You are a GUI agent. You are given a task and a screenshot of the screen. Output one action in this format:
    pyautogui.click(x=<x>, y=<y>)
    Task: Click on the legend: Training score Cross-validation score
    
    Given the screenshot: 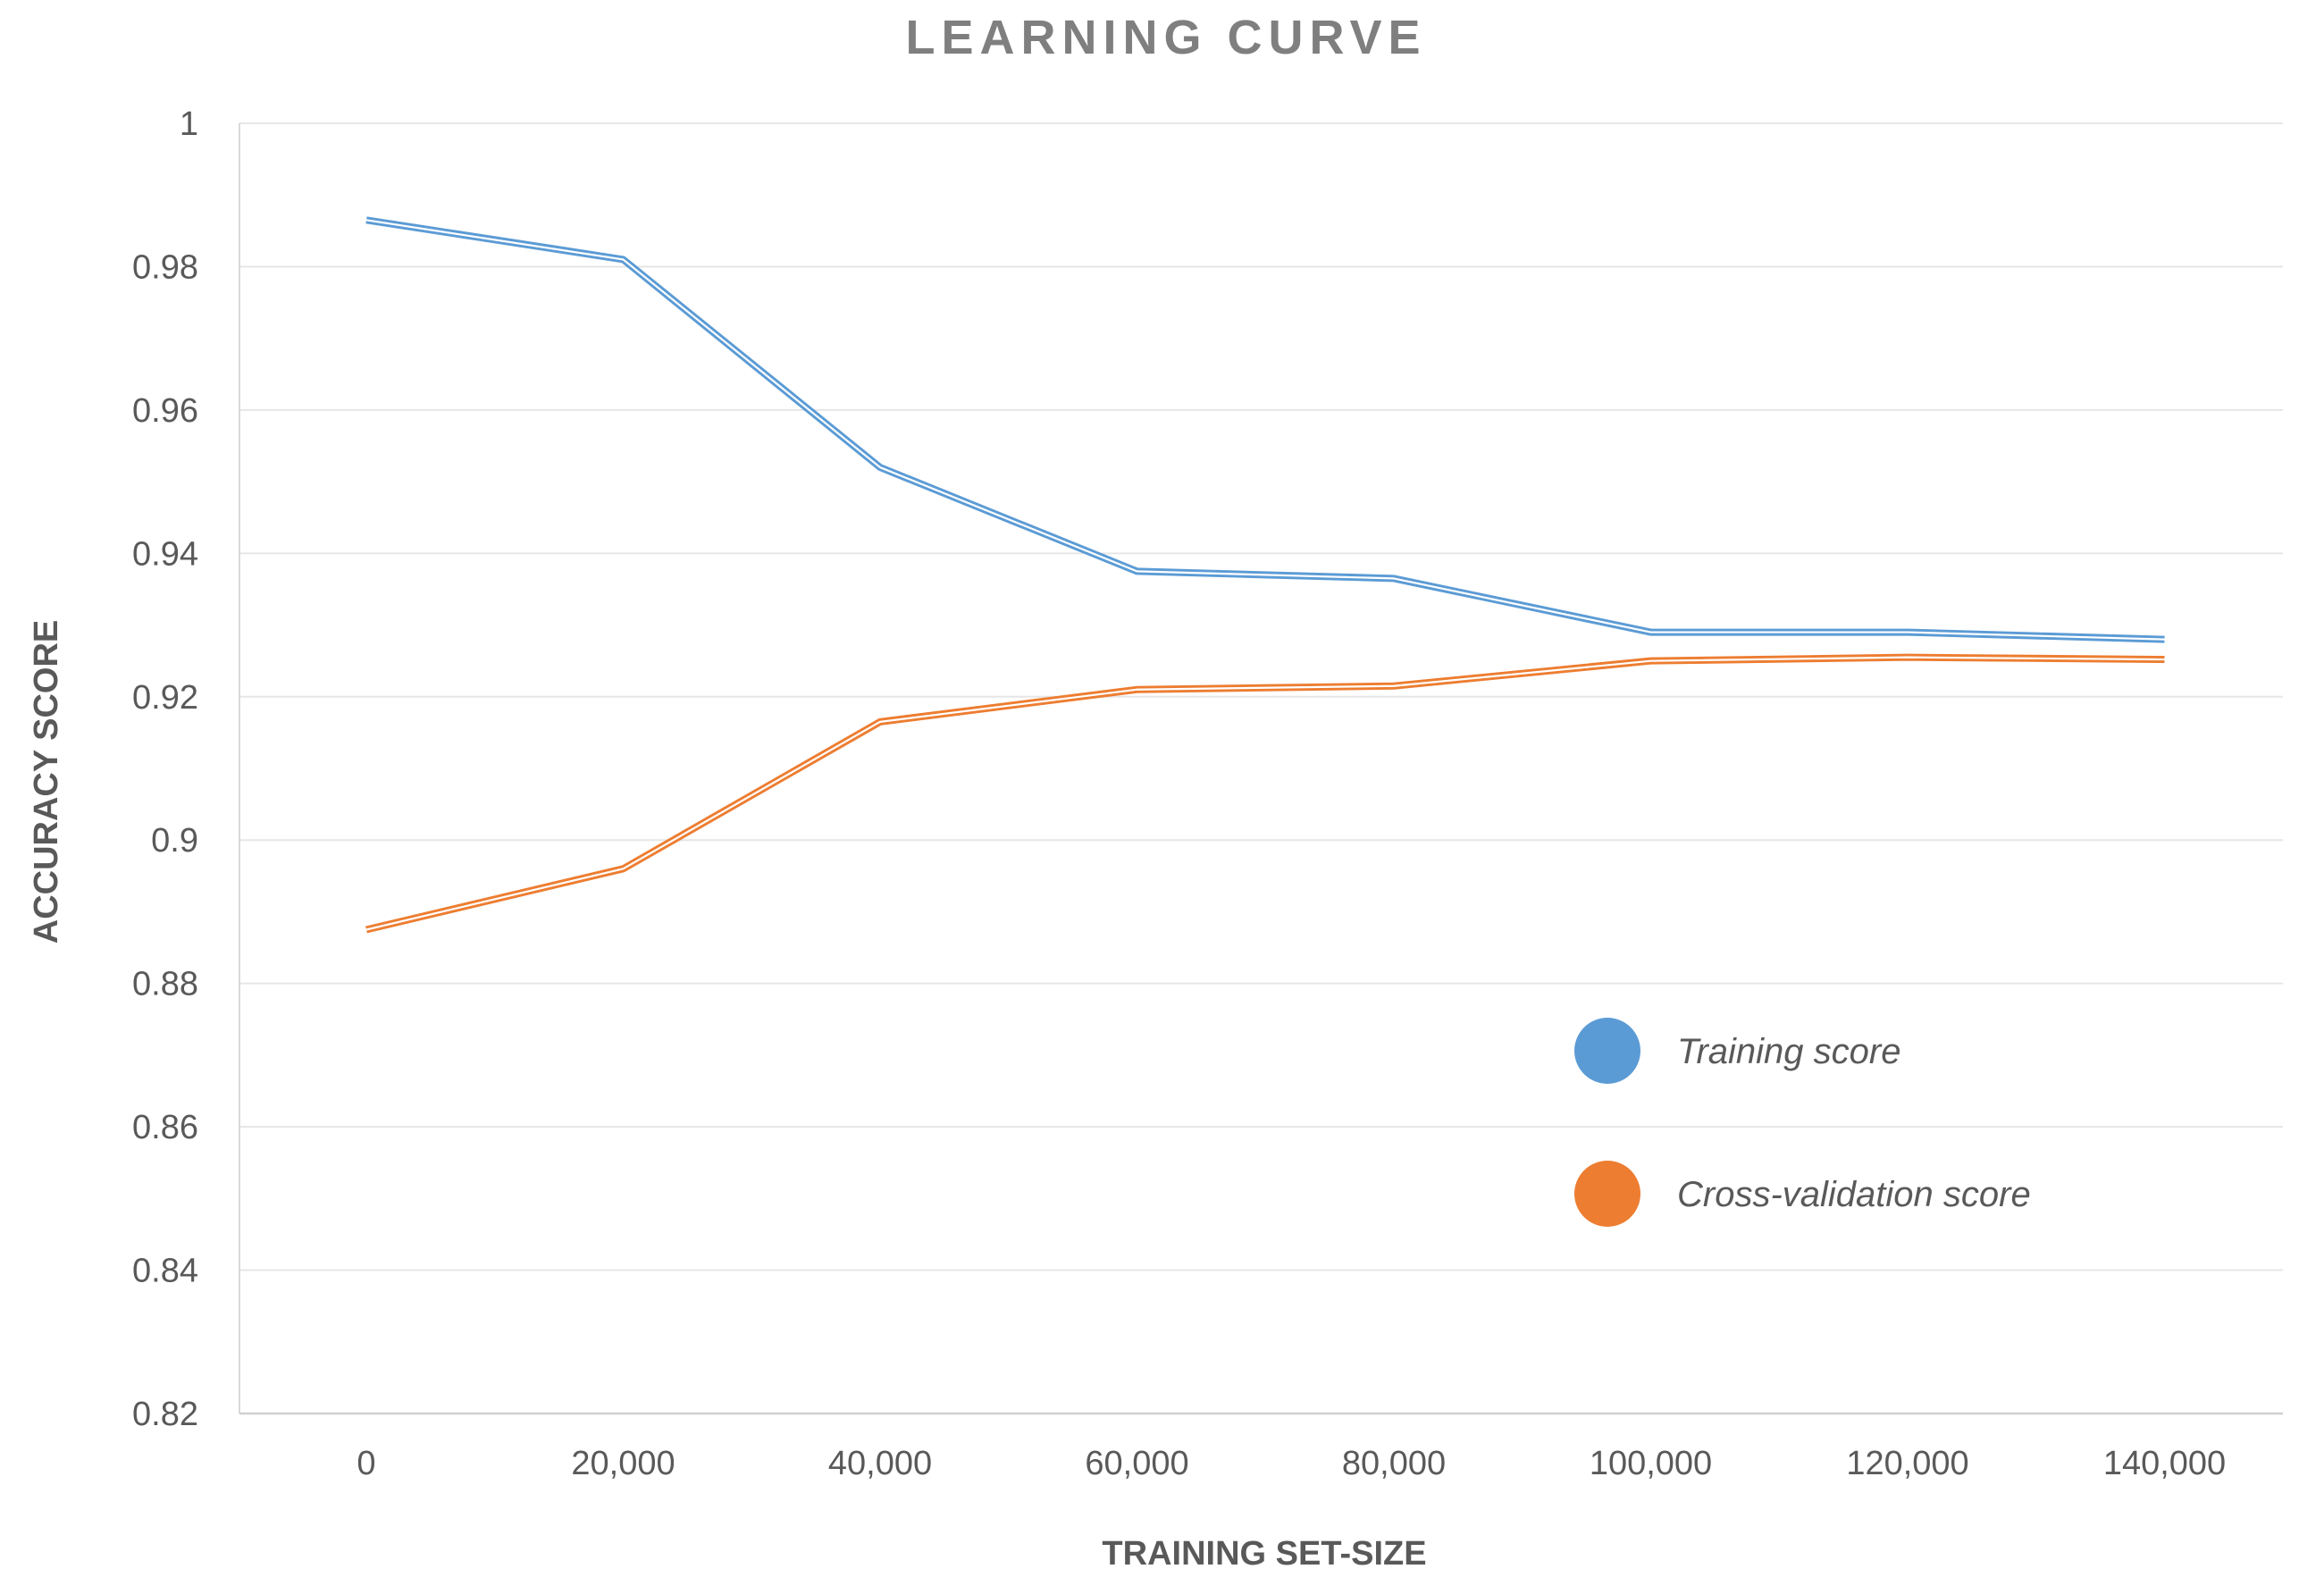 What is the action you would take?
    pyautogui.click(x=1802, y=1122)
    